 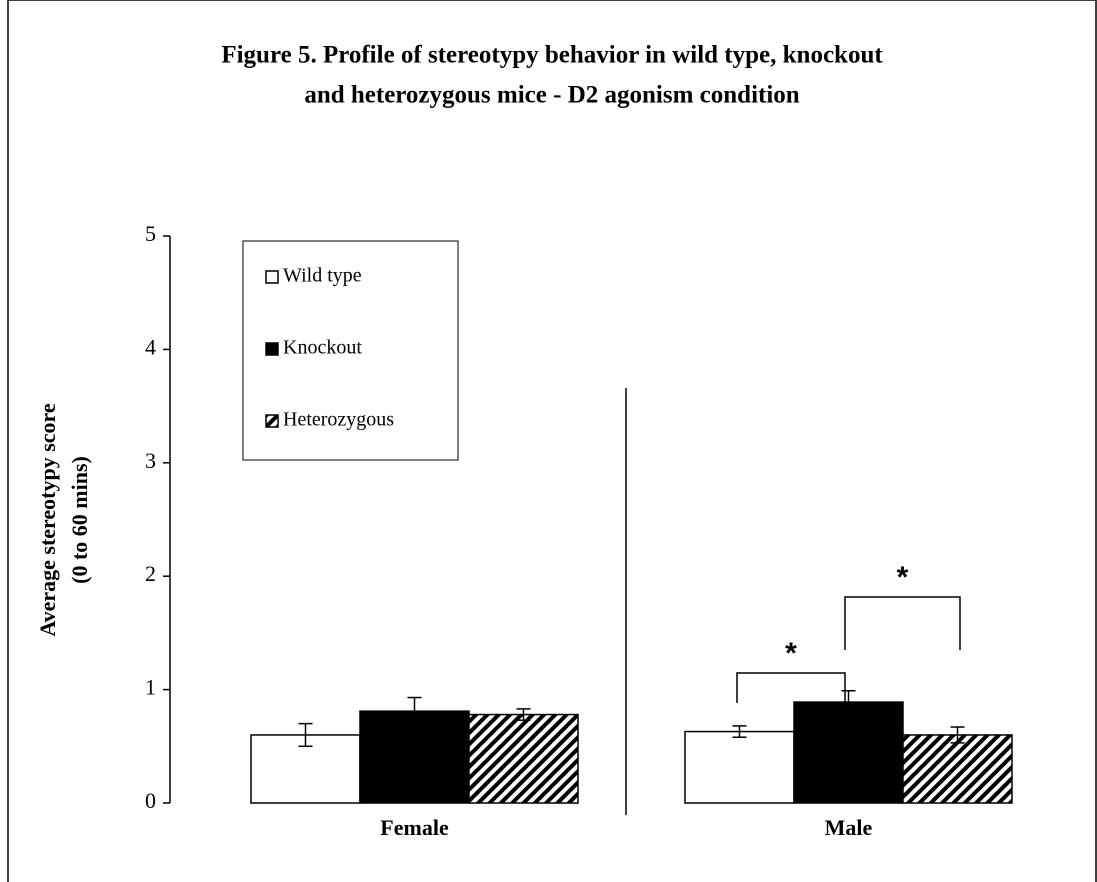 I want to click on y-tick-label: 2, so click(x=150, y=573).